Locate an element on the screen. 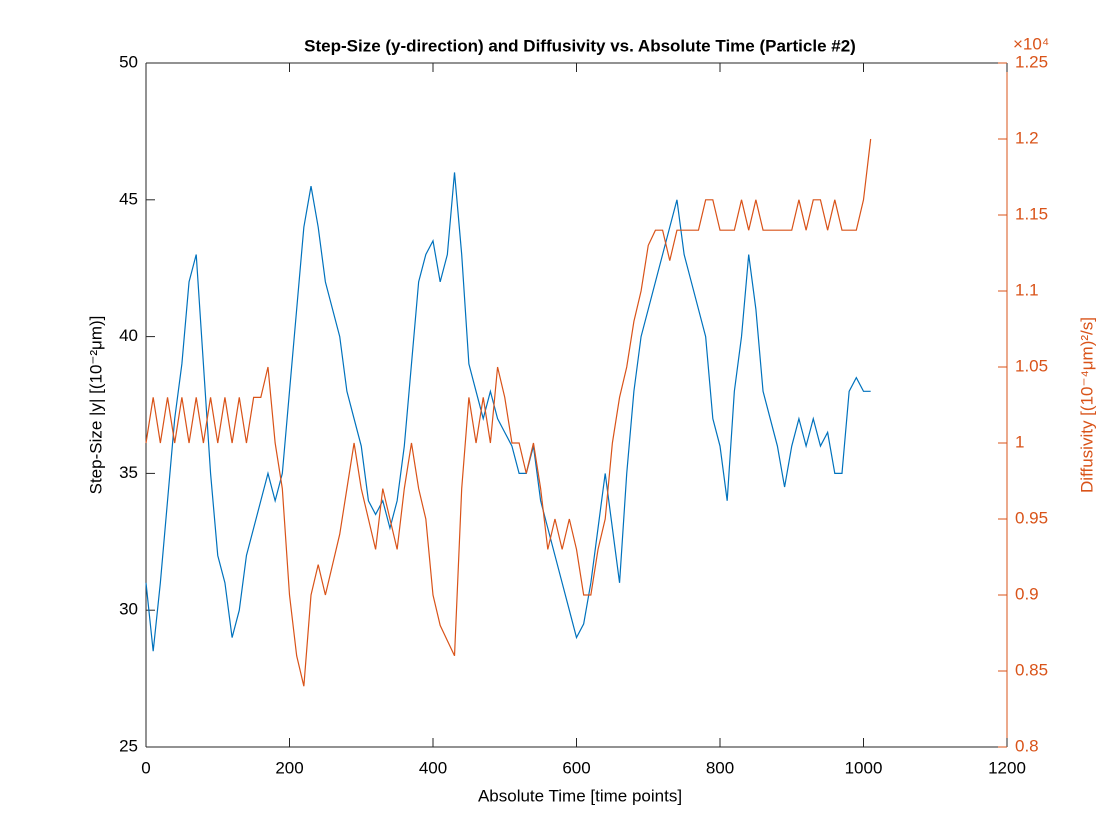  y2-tick-label: 1.15 is located at coordinates (1031, 213).